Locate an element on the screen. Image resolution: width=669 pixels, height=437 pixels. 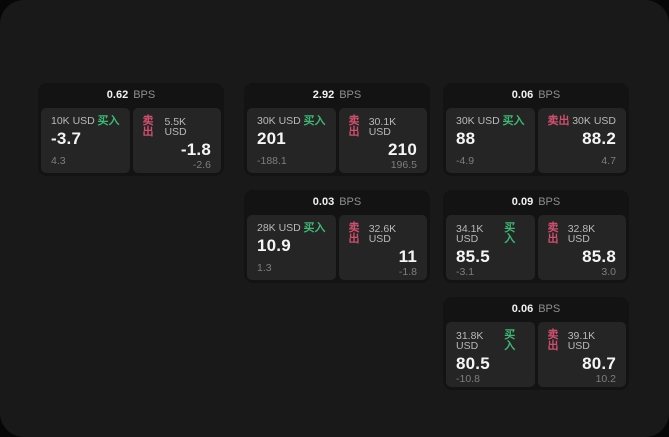
buy-panel: 30K USD 买入 88 -4.9 is located at coordinates (490, 140).